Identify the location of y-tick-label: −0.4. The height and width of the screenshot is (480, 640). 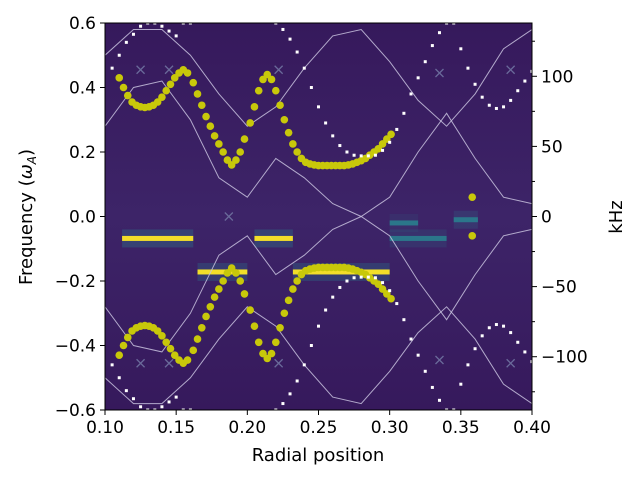
(75, 347).